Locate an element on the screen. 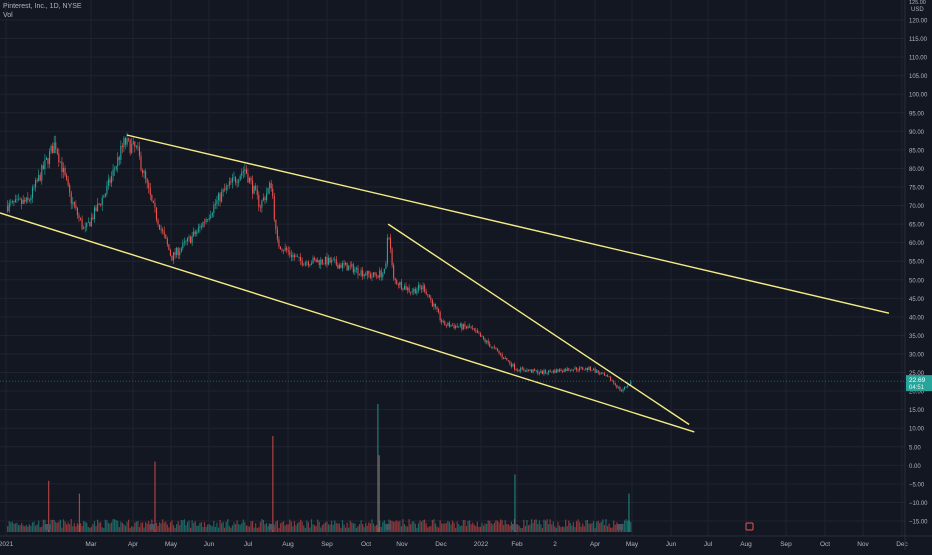 This screenshot has width=932, height=555. volume-spike is located at coordinates (155, 496).